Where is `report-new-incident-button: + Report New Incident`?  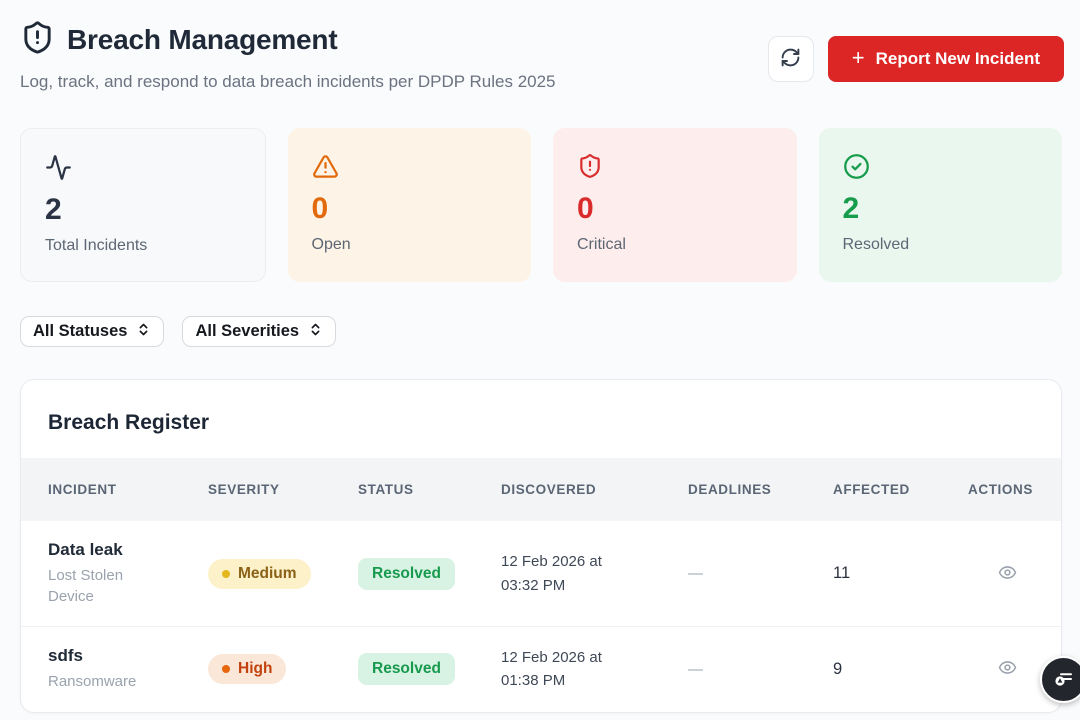 report-new-incident-button: + Report New Incident is located at coordinates (945, 59).